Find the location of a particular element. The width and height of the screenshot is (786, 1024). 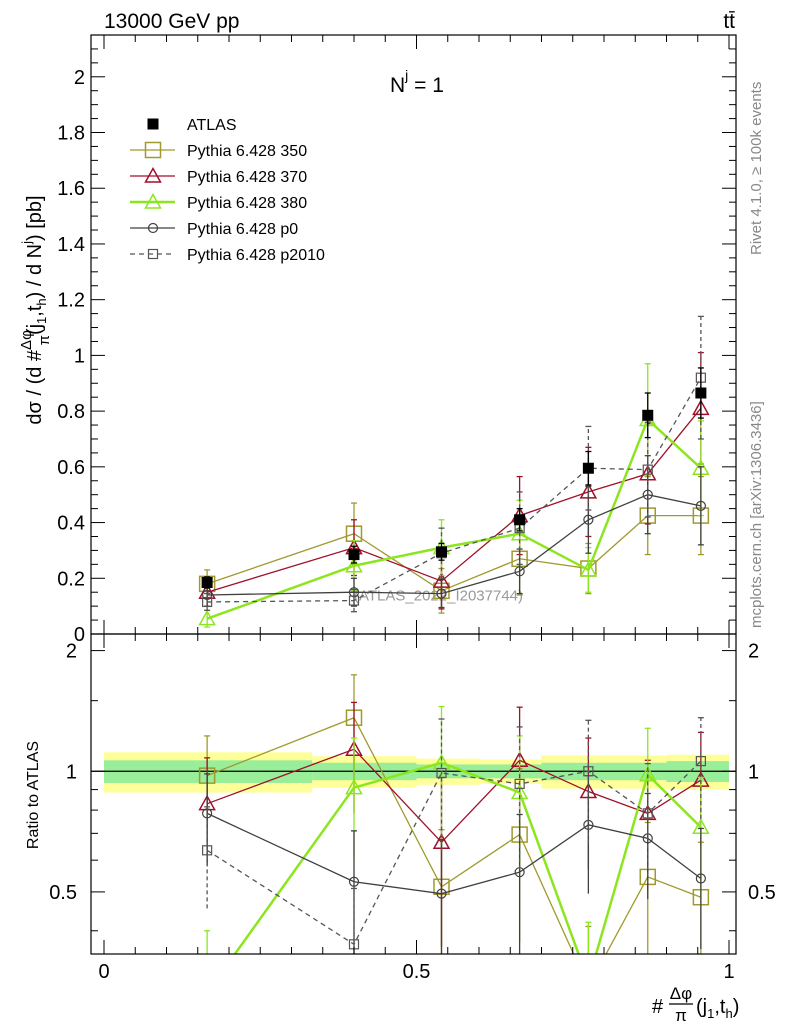

ratio-y-tick-label-right: 1 is located at coordinates (753, 772).